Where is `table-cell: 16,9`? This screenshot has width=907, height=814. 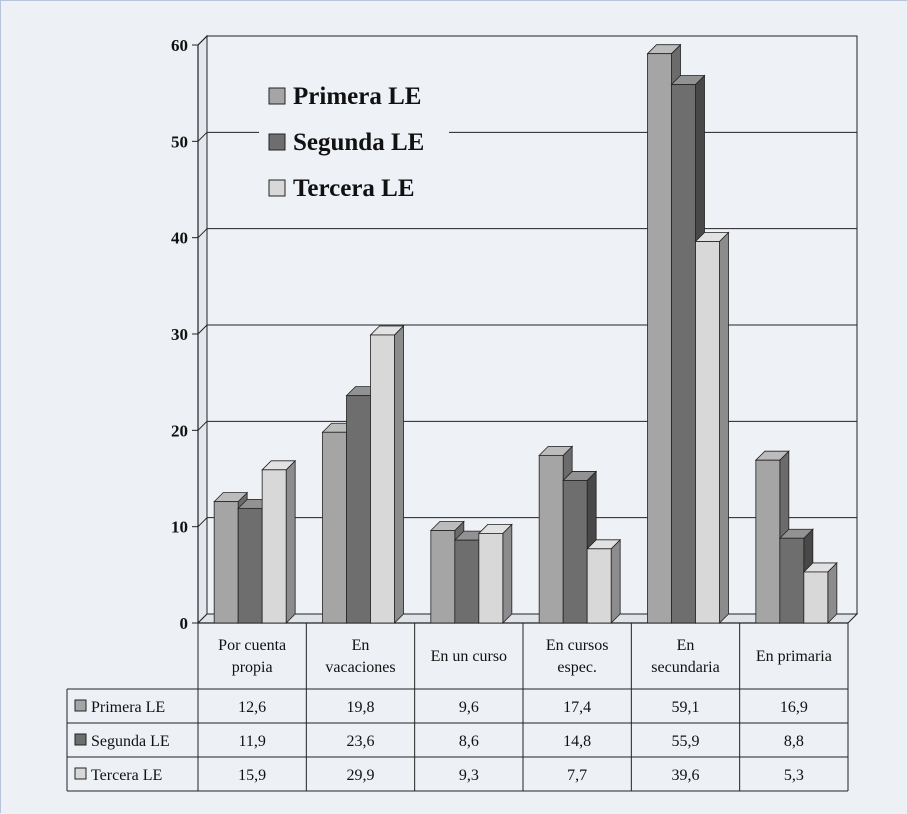
table-cell: 16,9 is located at coordinates (794, 707).